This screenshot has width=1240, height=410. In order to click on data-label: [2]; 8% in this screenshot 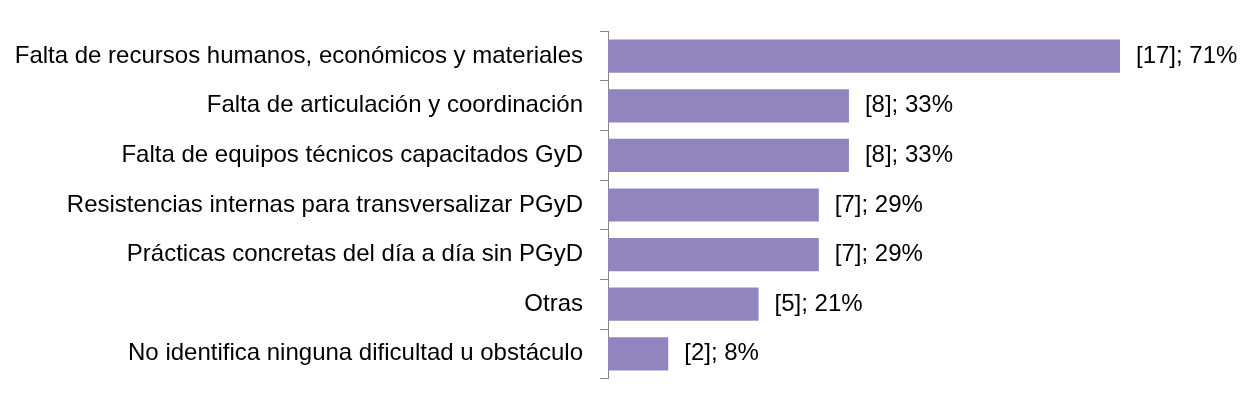, I will do `click(721, 352)`.